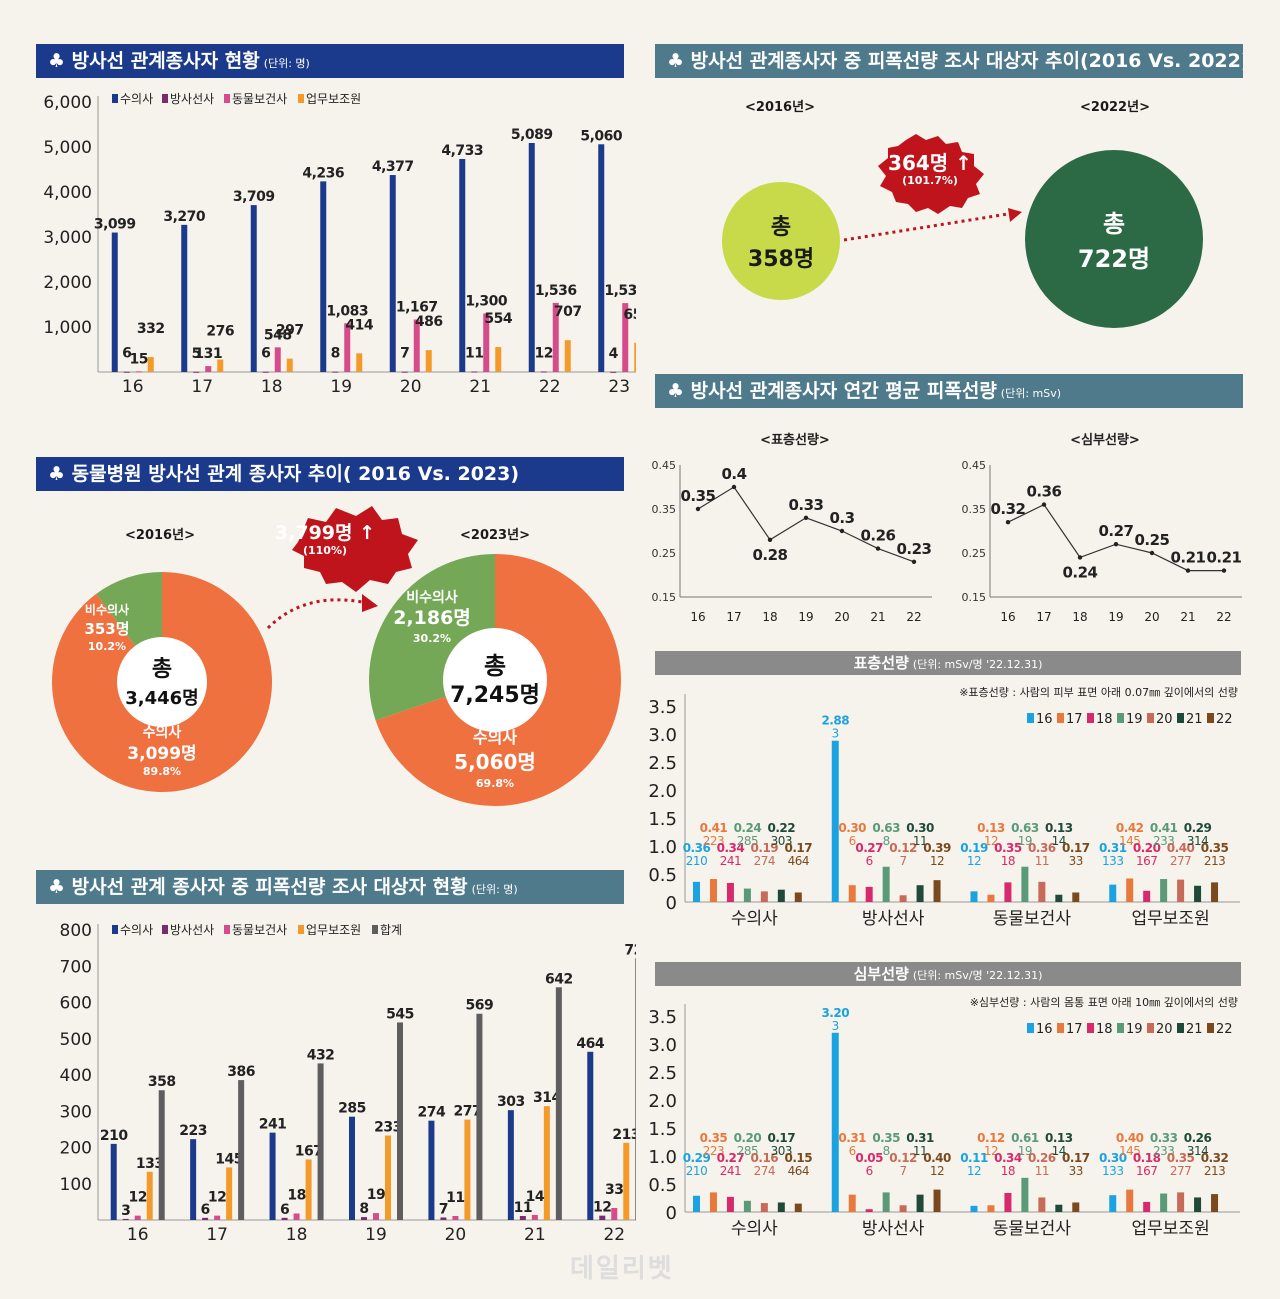  What do you see at coordinates (391, 930) in the screenshot?
I see `legend-label: 합계` at bounding box center [391, 930].